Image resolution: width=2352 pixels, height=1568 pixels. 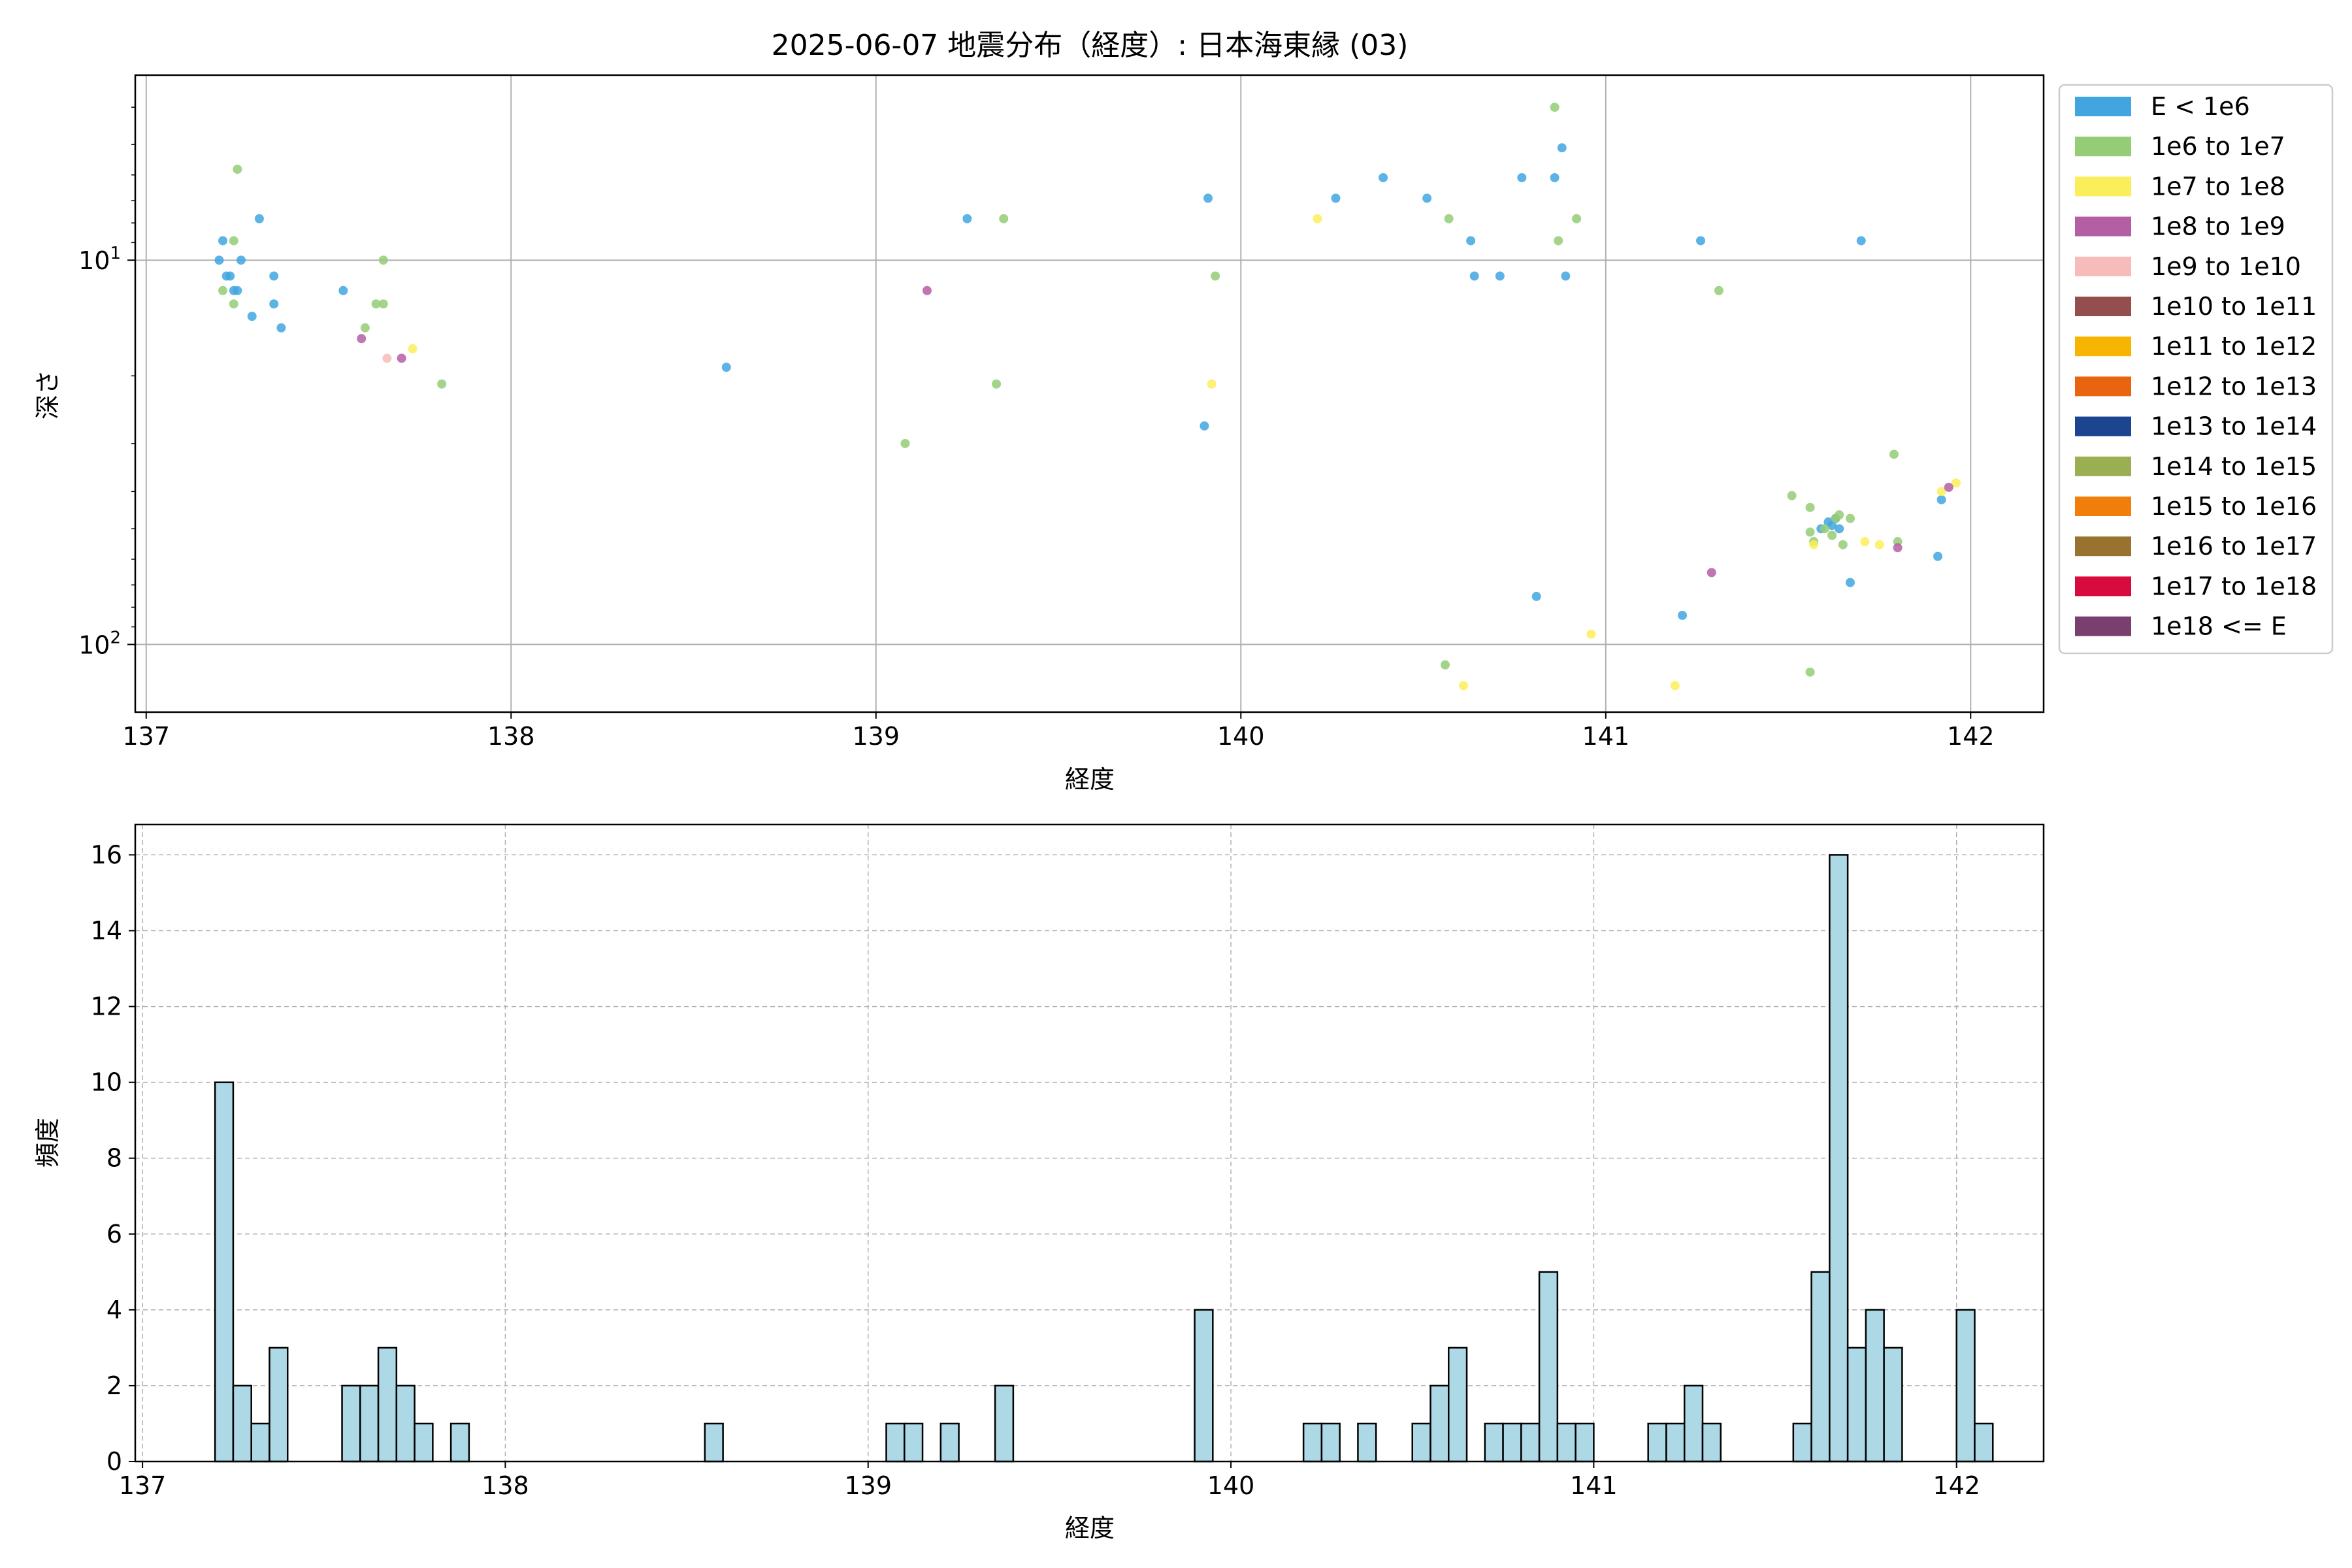 What do you see at coordinates (868, 1485) in the screenshot?
I see `histogram-x-tick-label: 139` at bounding box center [868, 1485].